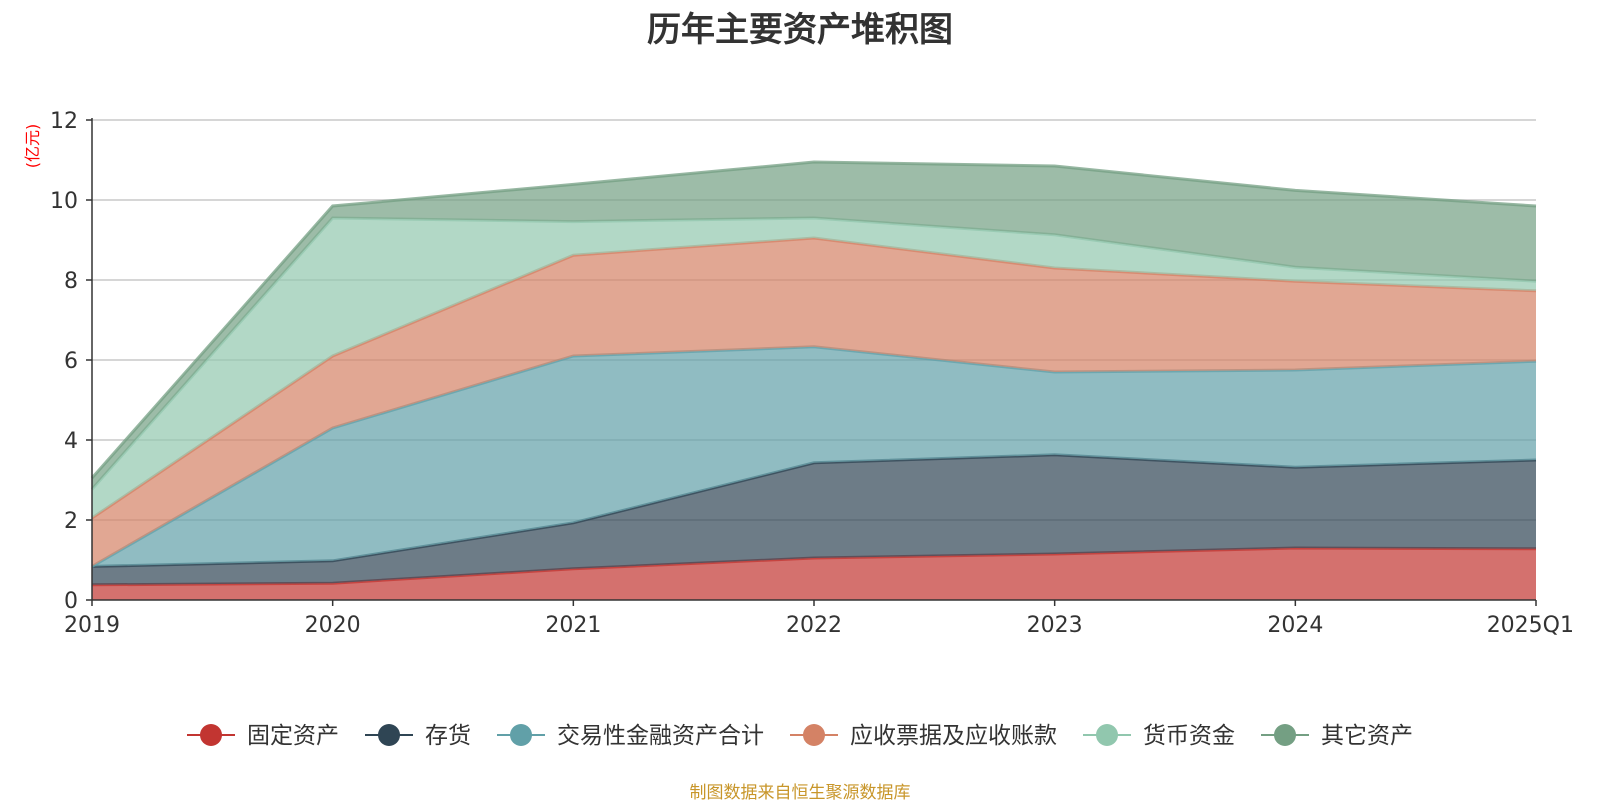 The width and height of the screenshot is (1600, 803). Describe the element at coordinates (418, 736) in the screenshot. I see `legend-item: 存货` at that location.